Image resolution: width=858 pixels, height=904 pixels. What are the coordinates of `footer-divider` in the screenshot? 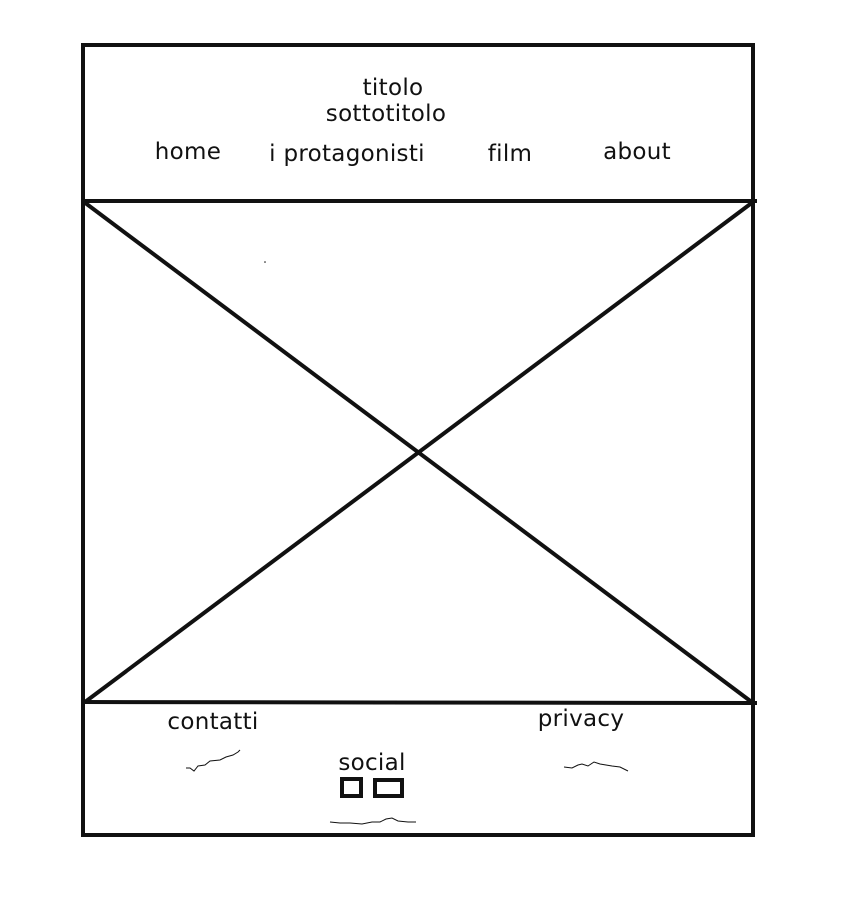 It's located at (420, 702).